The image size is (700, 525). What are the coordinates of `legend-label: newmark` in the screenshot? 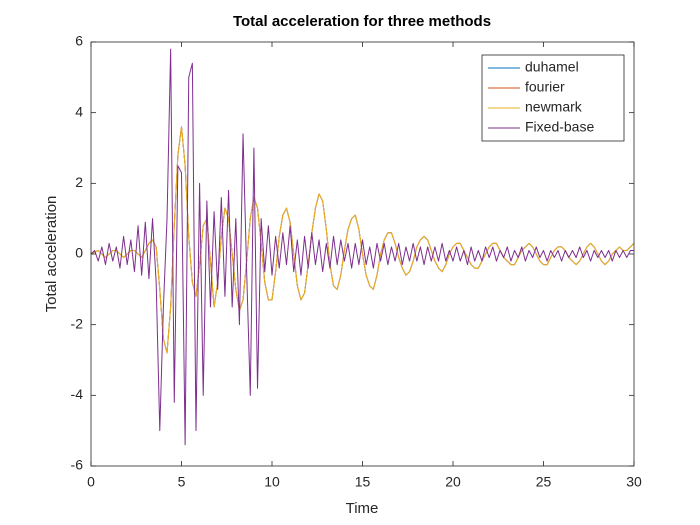 It's located at (554, 107).